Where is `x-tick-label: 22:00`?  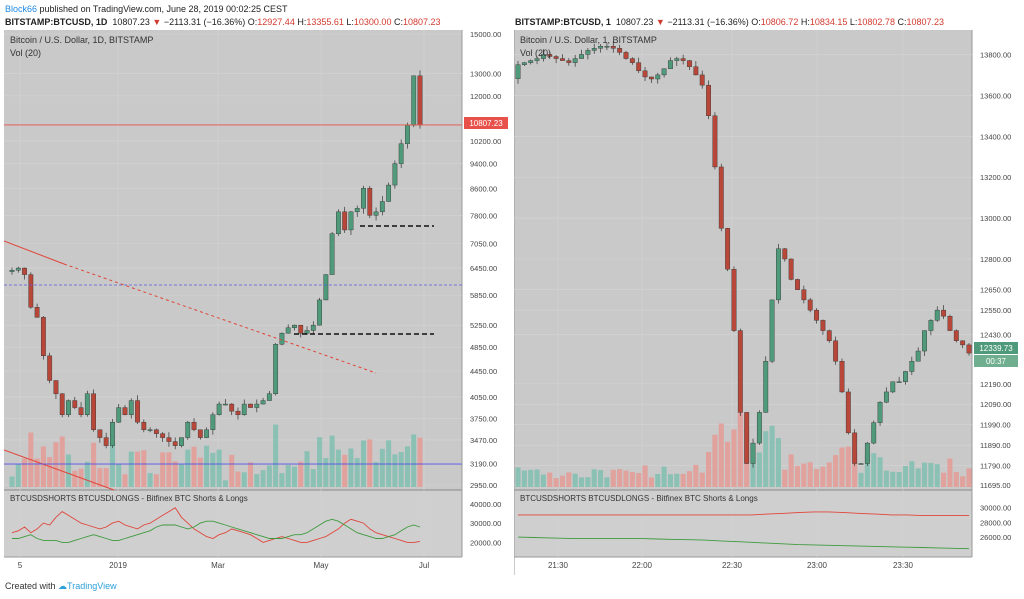
x-tick-label: 22:00 is located at coordinates (642, 565).